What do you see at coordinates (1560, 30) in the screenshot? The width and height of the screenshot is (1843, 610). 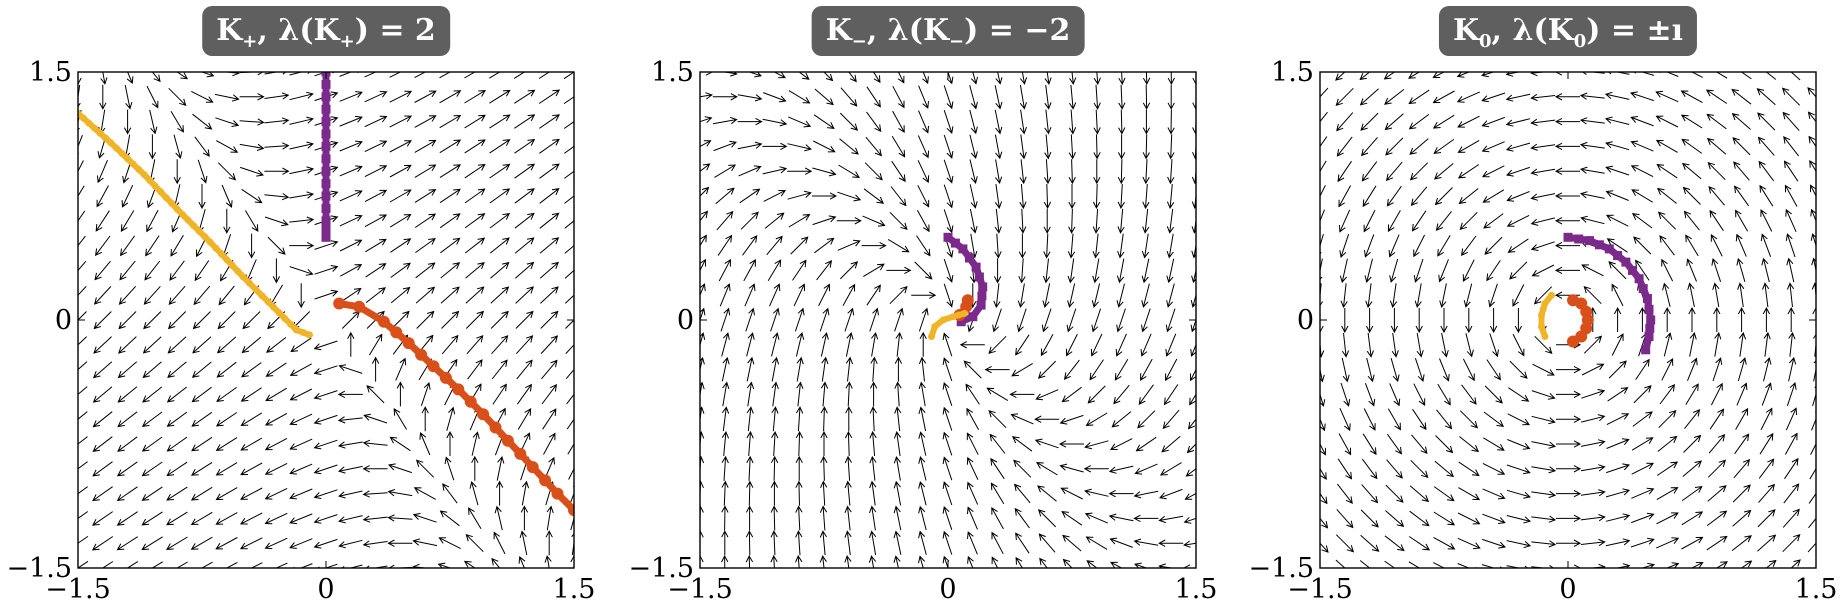 I see `title-symbol: K` at bounding box center [1560, 30].